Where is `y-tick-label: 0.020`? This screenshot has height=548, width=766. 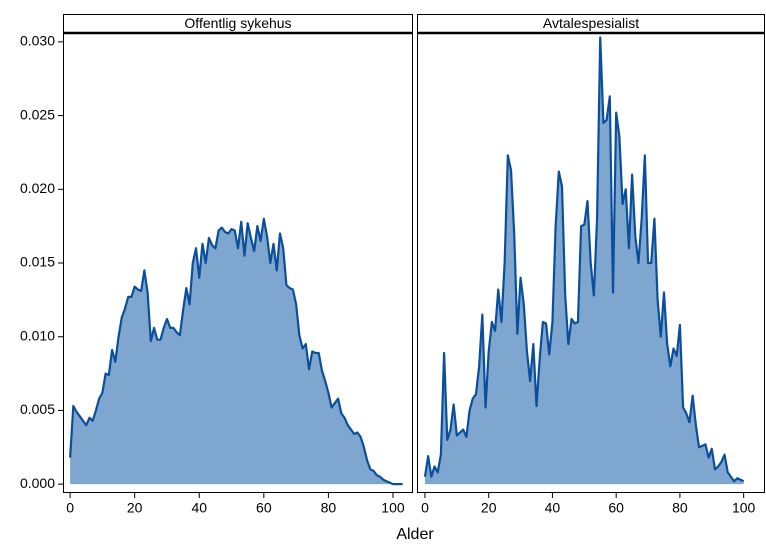 y-tick-label: 0.020 is located at coordinates (37, 188).